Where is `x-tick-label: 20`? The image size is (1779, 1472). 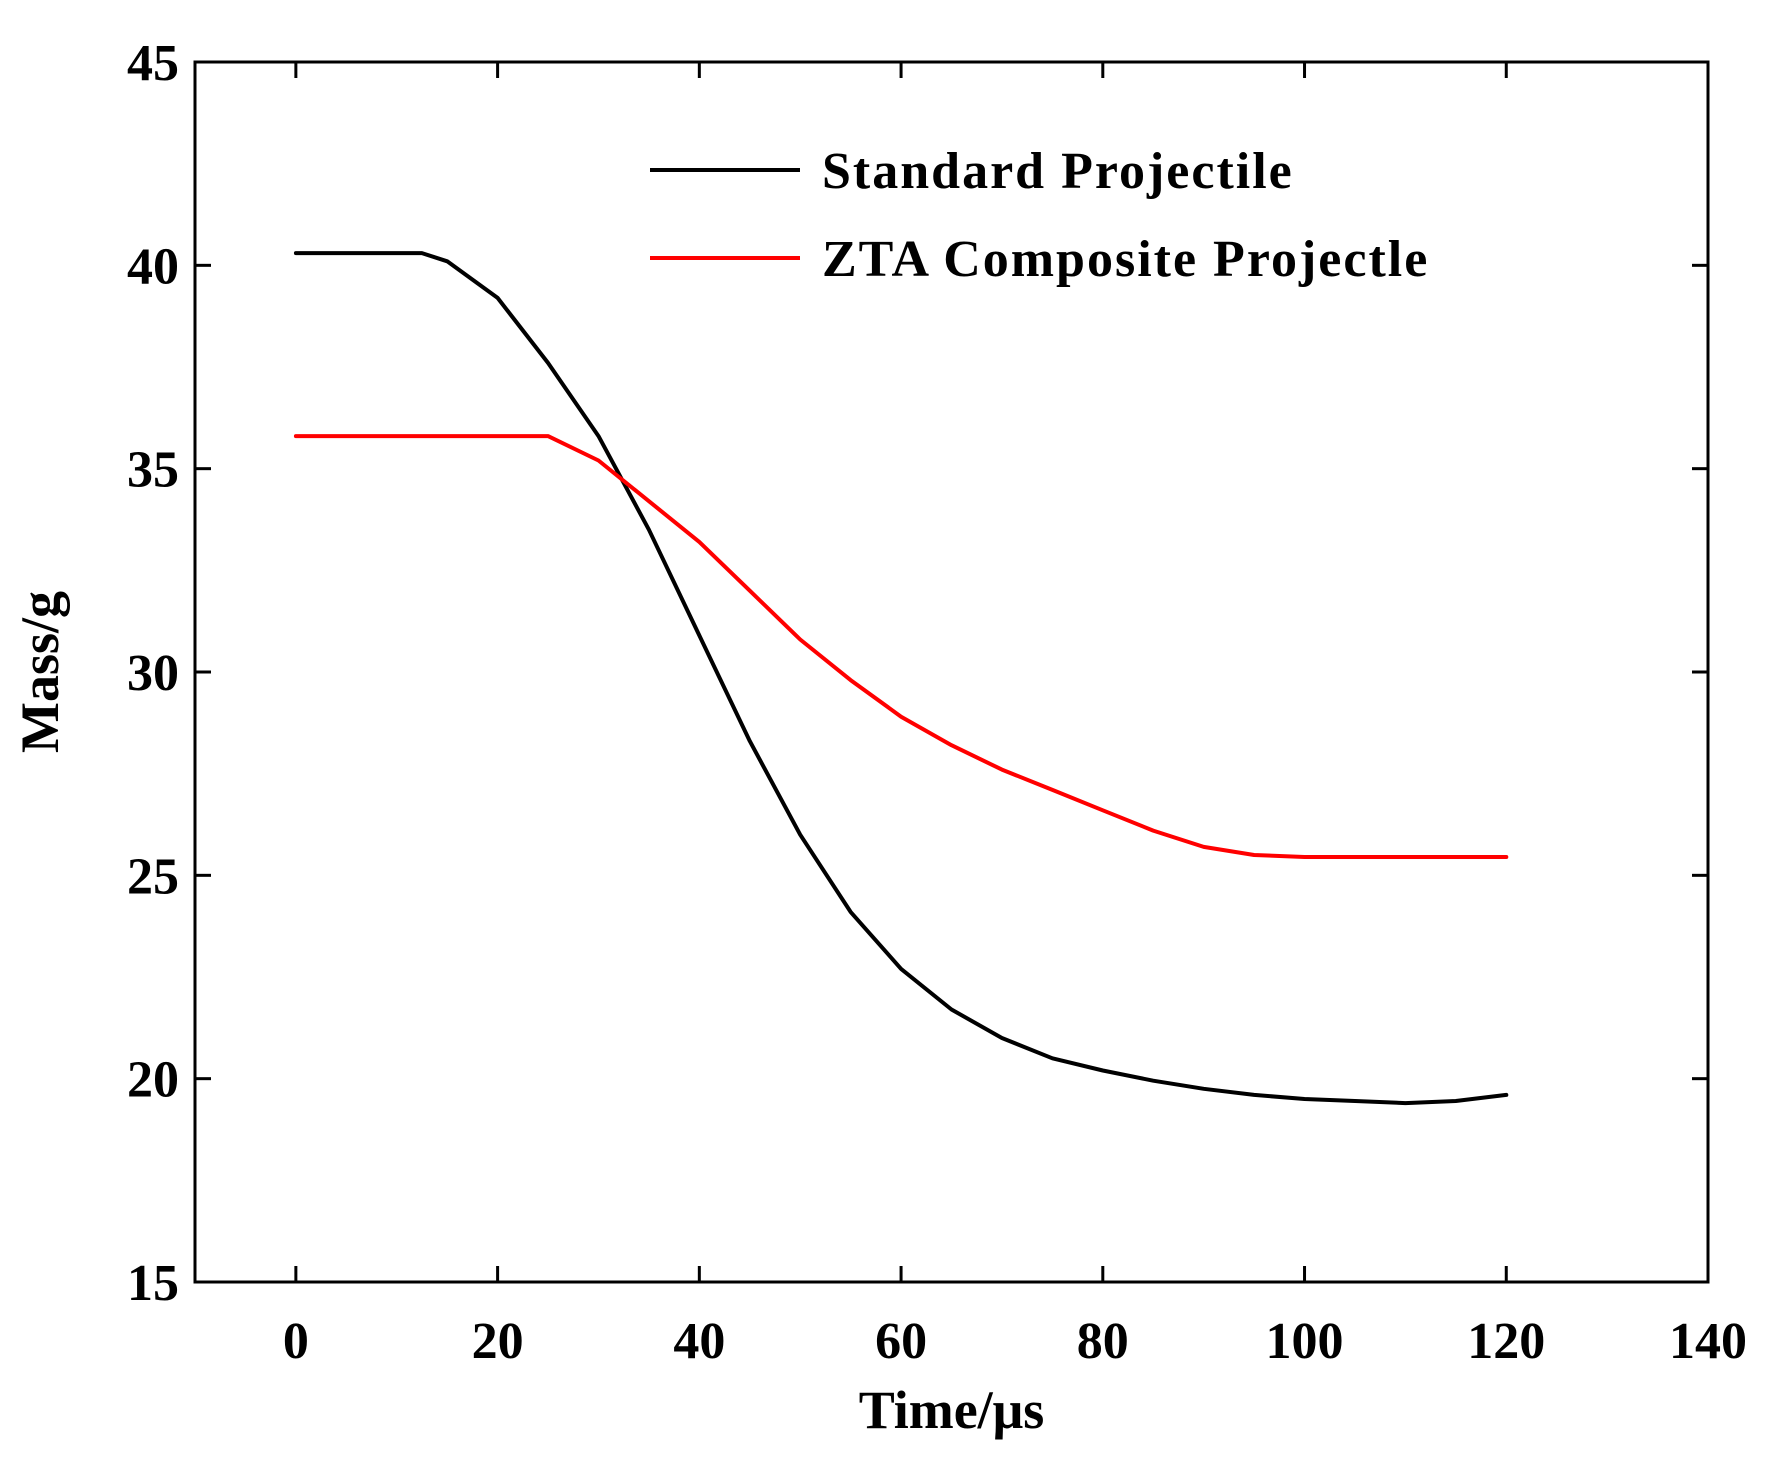
x-tick-label: 20 is located at coordinates (498, 1341).